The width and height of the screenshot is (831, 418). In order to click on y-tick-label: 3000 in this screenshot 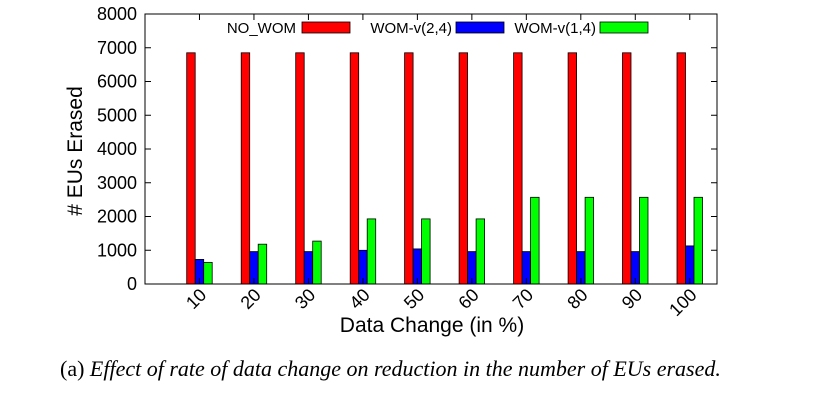, I will do `click(117, 183)`.